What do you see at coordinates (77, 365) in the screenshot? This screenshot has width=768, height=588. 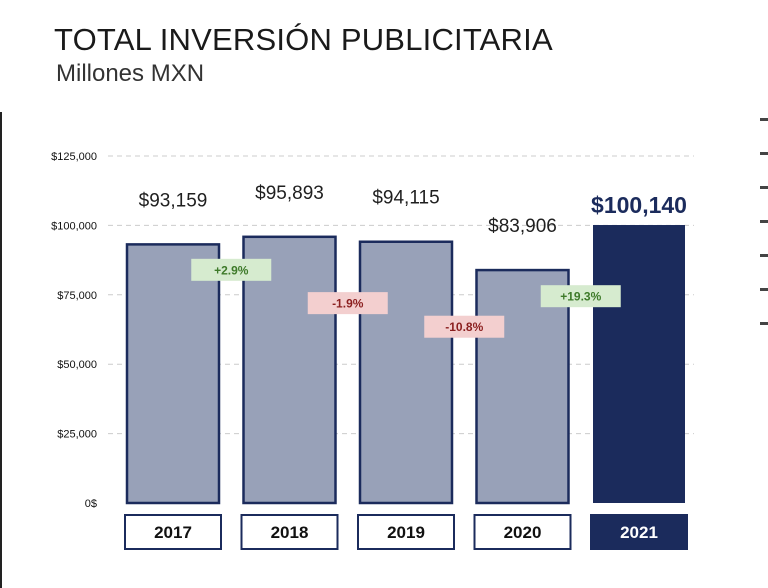 I see `y-tick-label: $50,000` at bounding box center [77, 365].